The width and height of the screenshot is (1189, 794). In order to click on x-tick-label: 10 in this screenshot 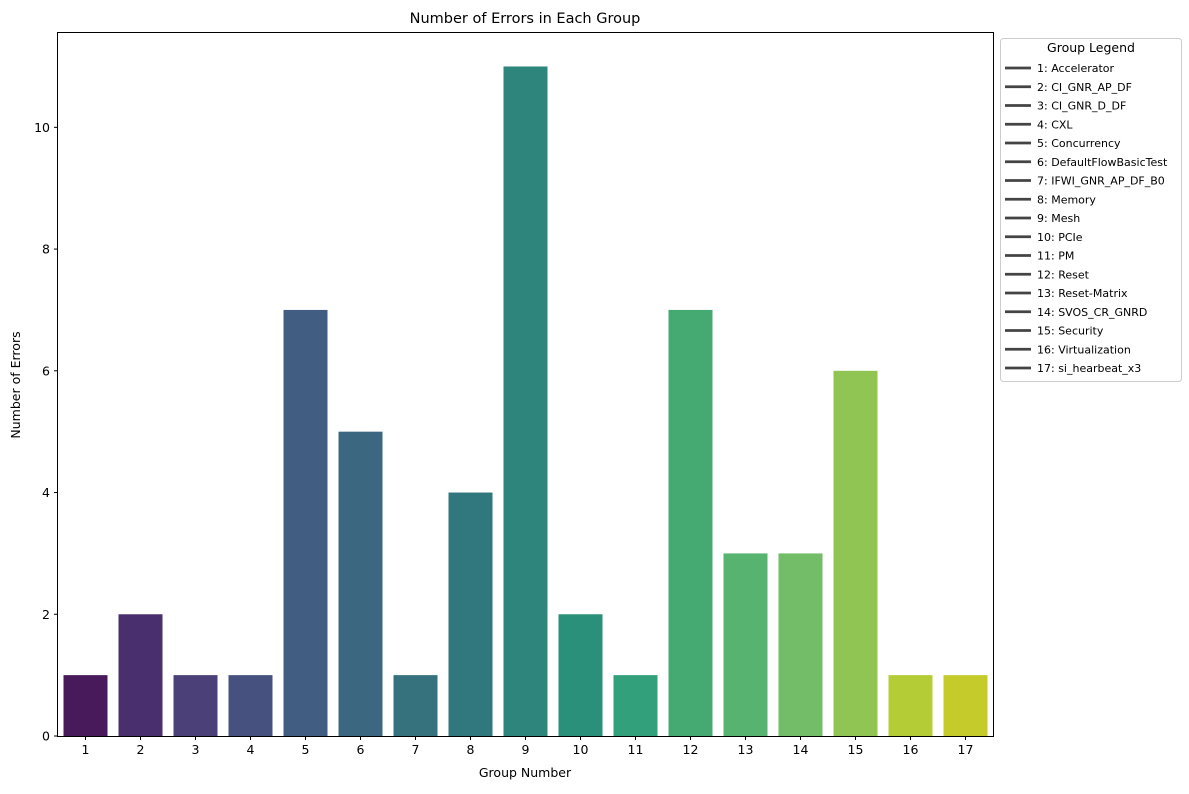, I will do `click(581, 749)`.